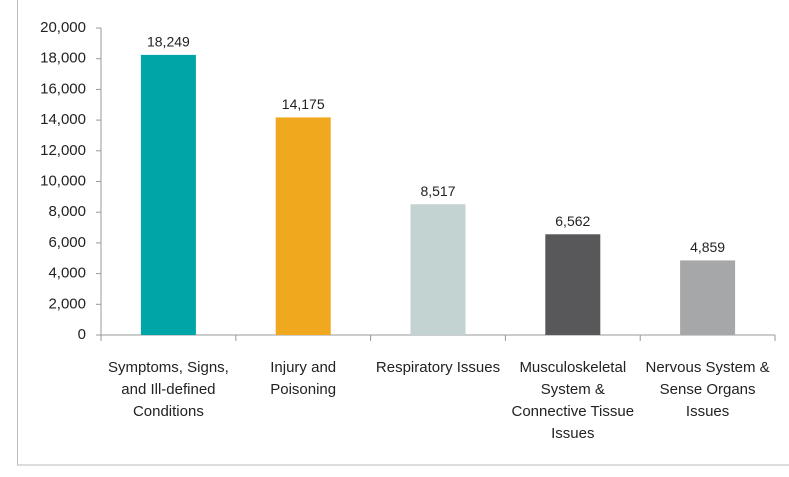 The image size is (789, 477). What do you see at coordinates (303, 378) in the screenshot?
I see `x-tick-label: Injury and Poisoning` at bounding box center [303, 378].